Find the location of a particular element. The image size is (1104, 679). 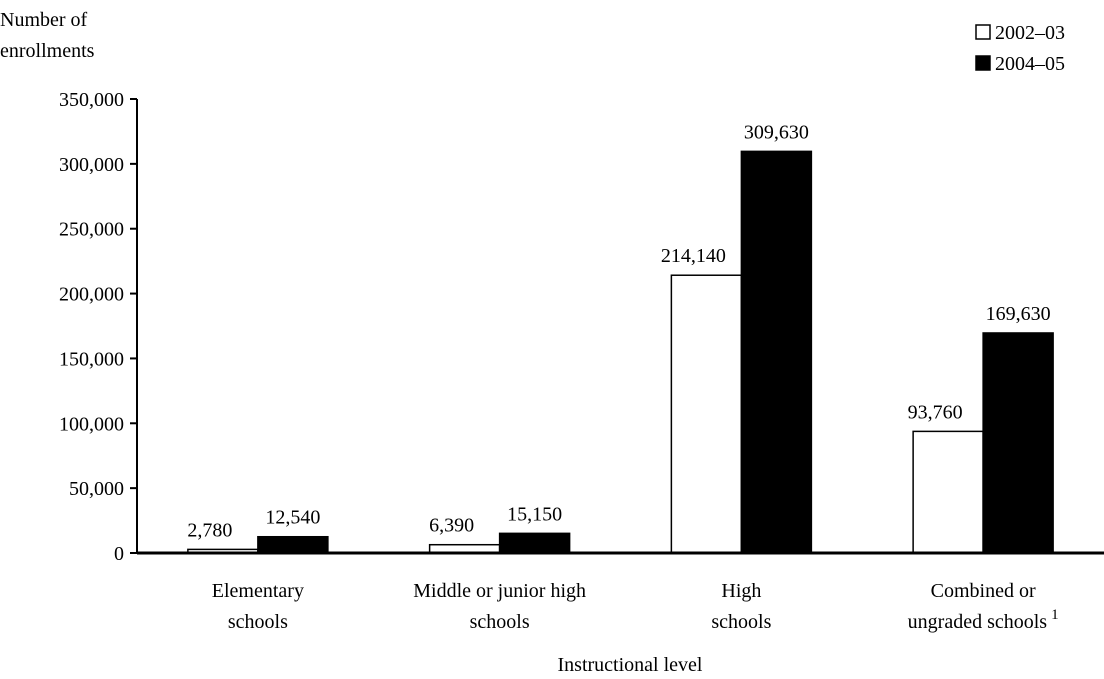

bar-value-label: 2,780 is located at coordinates (209, 530).